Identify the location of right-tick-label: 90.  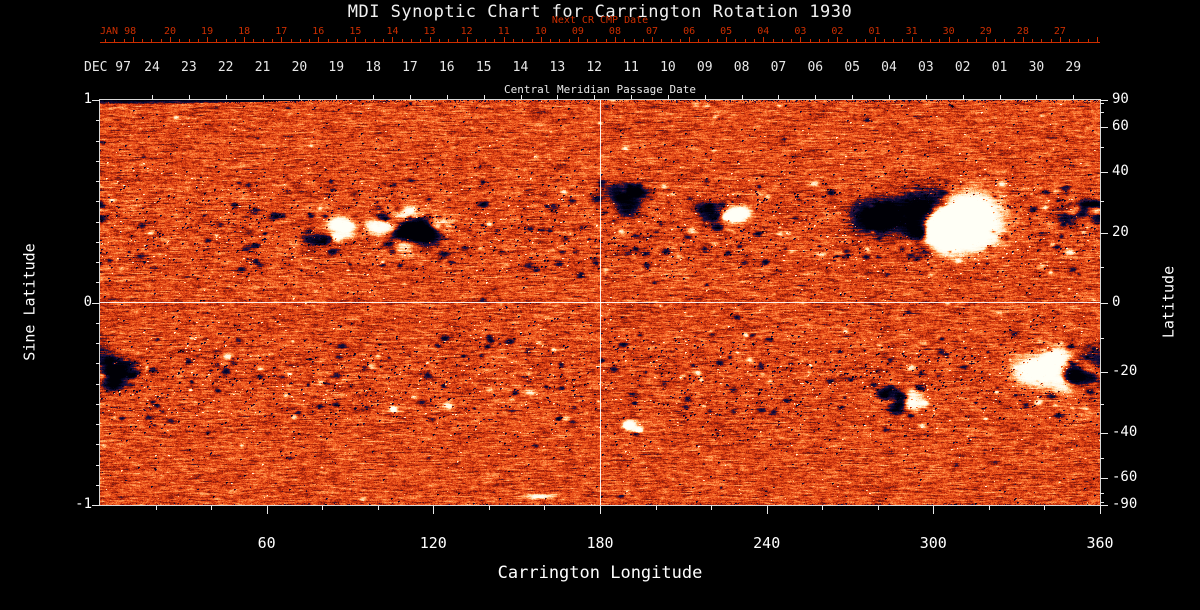
(1120, 99).